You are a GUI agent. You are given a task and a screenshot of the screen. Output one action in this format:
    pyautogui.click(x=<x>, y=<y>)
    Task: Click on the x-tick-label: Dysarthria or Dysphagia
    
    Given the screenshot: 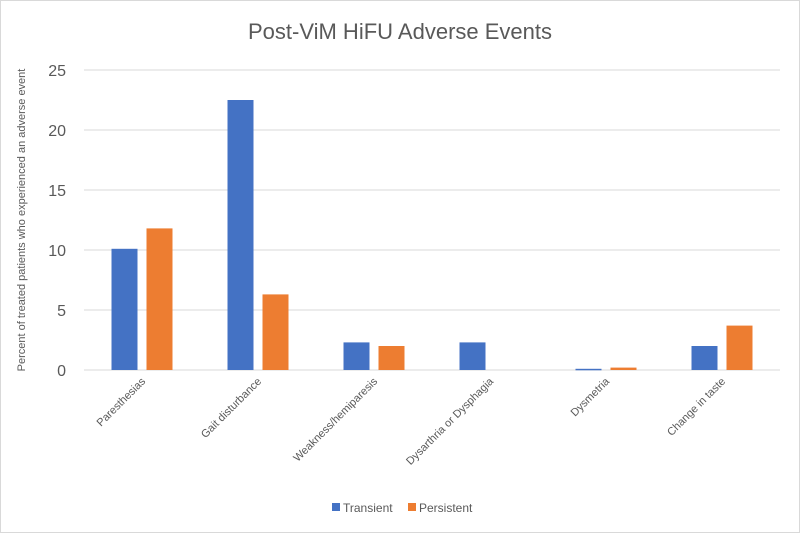 What is the action you would take?
    pyautogui.click(x=450, y=421)
    